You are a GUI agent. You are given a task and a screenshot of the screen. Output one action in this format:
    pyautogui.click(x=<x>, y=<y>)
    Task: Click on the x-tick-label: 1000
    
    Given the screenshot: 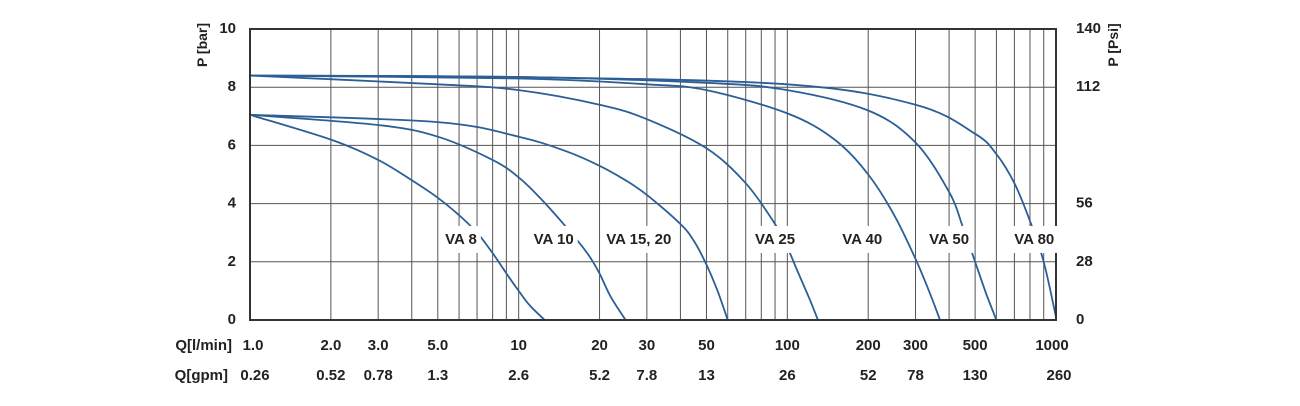 What is the action you would take?
    pyautogui.click(x=1051, y=345)
    